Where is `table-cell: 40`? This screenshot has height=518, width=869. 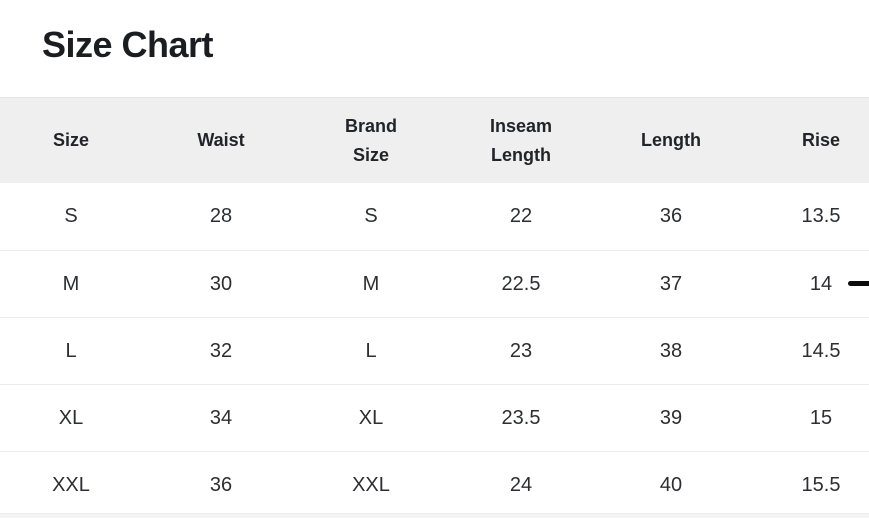
table-cell: 40 is located at coordinates (671, 484).